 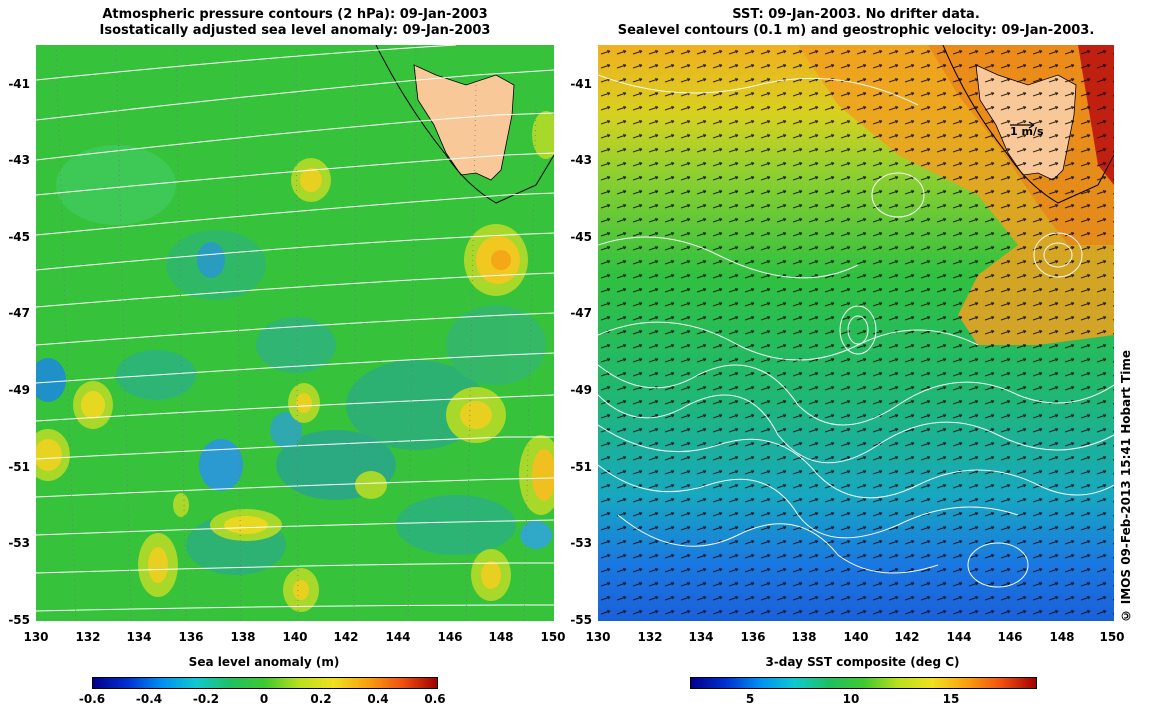 What do you see at coordinates (856, 637) in the screenshot?
I see `right-x-tick: 140` at bounding box center [856, 637].